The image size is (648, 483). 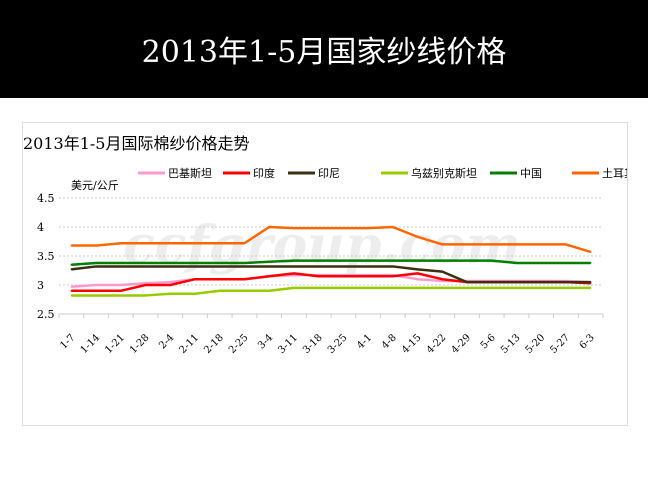 I want to click on chart-title: 2013年1-5月国际棉纱价格走势, so click(x=136, y=143).